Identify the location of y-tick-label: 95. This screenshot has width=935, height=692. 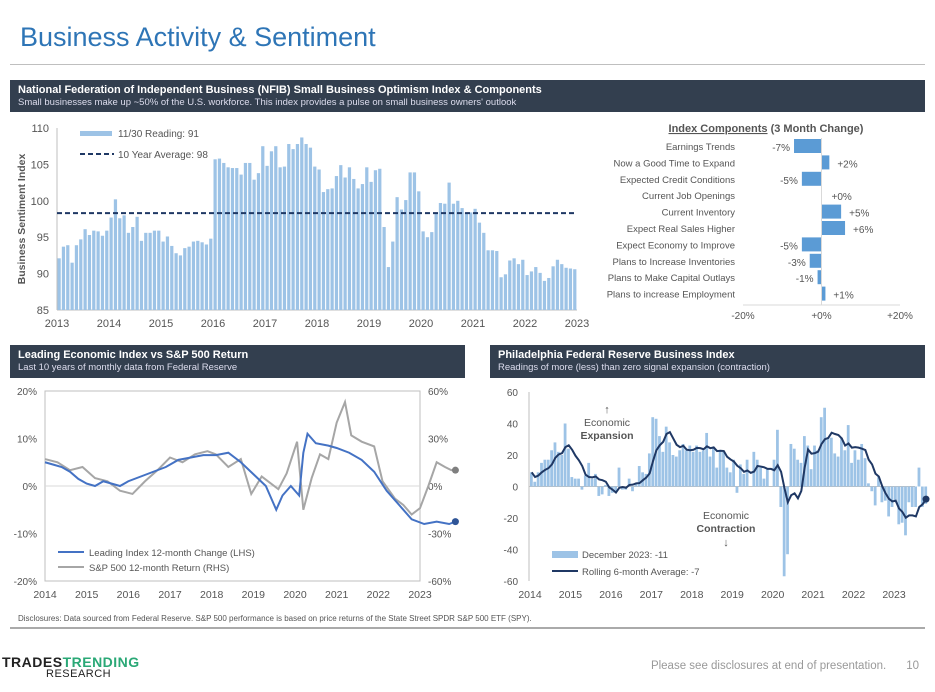
(43, 238).